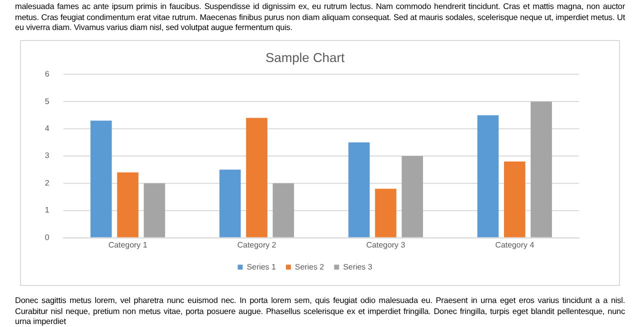 The height and width of the screenshot is (327, 640). What do you see at coordinates (320, 311) in the screenshot?
I see `text: Donec sagittis metus lorem, vel pharetra nunc euismod nec. In porta lorem sem, quis feugiat odio malesuada eu. Praesent in urna eget eros varius tincidunt a a nisl. Curabitur nisl neque, pretium non metus vitae, porta posuere augue. Phasellus scelerisque ex et imperdiet fringilla. Donec fringilla, turpis eget blandit pellentesque, nunc urna imperdiet` at bounding box center [320, 311].